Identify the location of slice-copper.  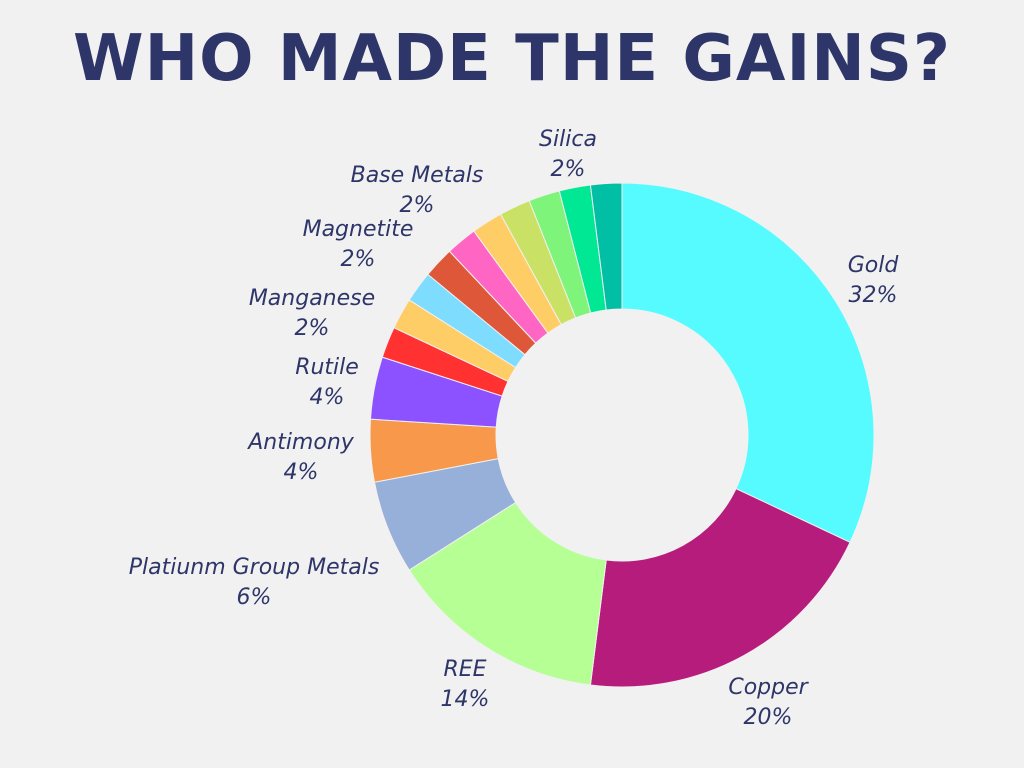
(720, 587).